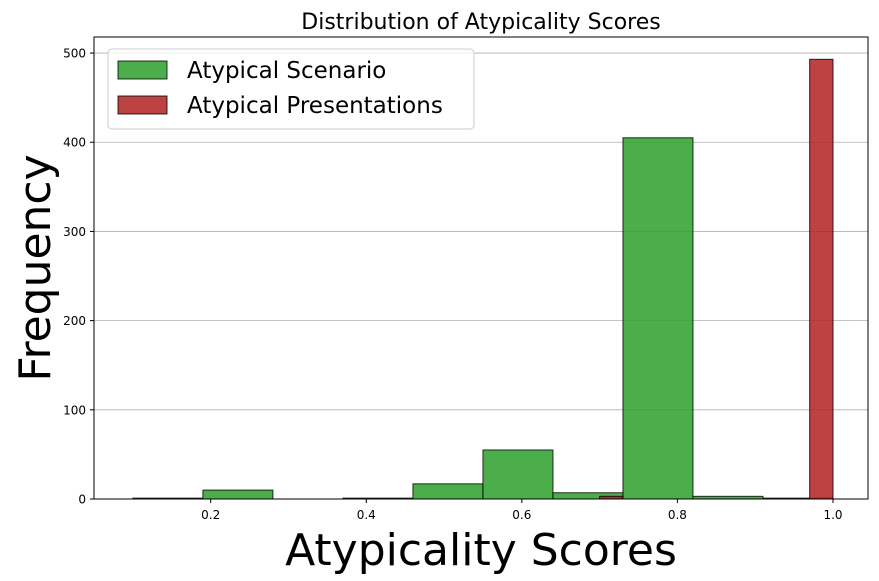  What do you see at coordinates (74, 232) in the screenshot?
I see `y-tick-label-3: 300` at bounding box center [74, 232].